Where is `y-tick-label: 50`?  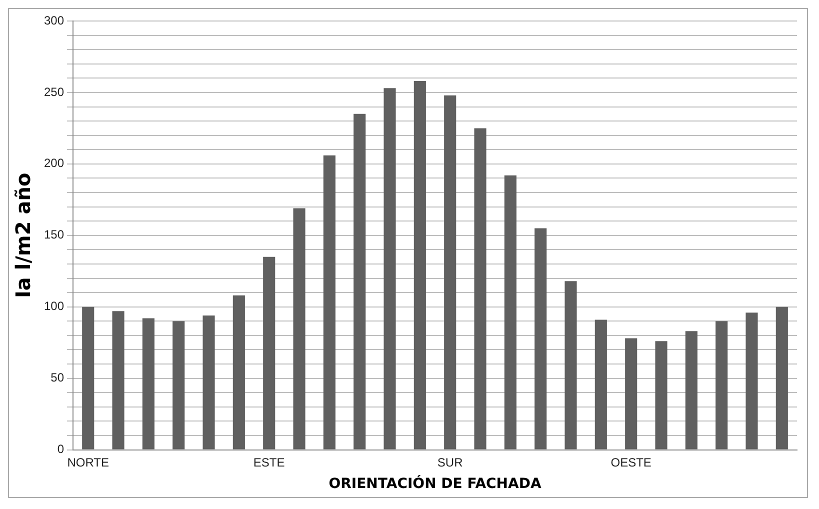 y-tick-label: 50 is located at coordinates (57, 377).